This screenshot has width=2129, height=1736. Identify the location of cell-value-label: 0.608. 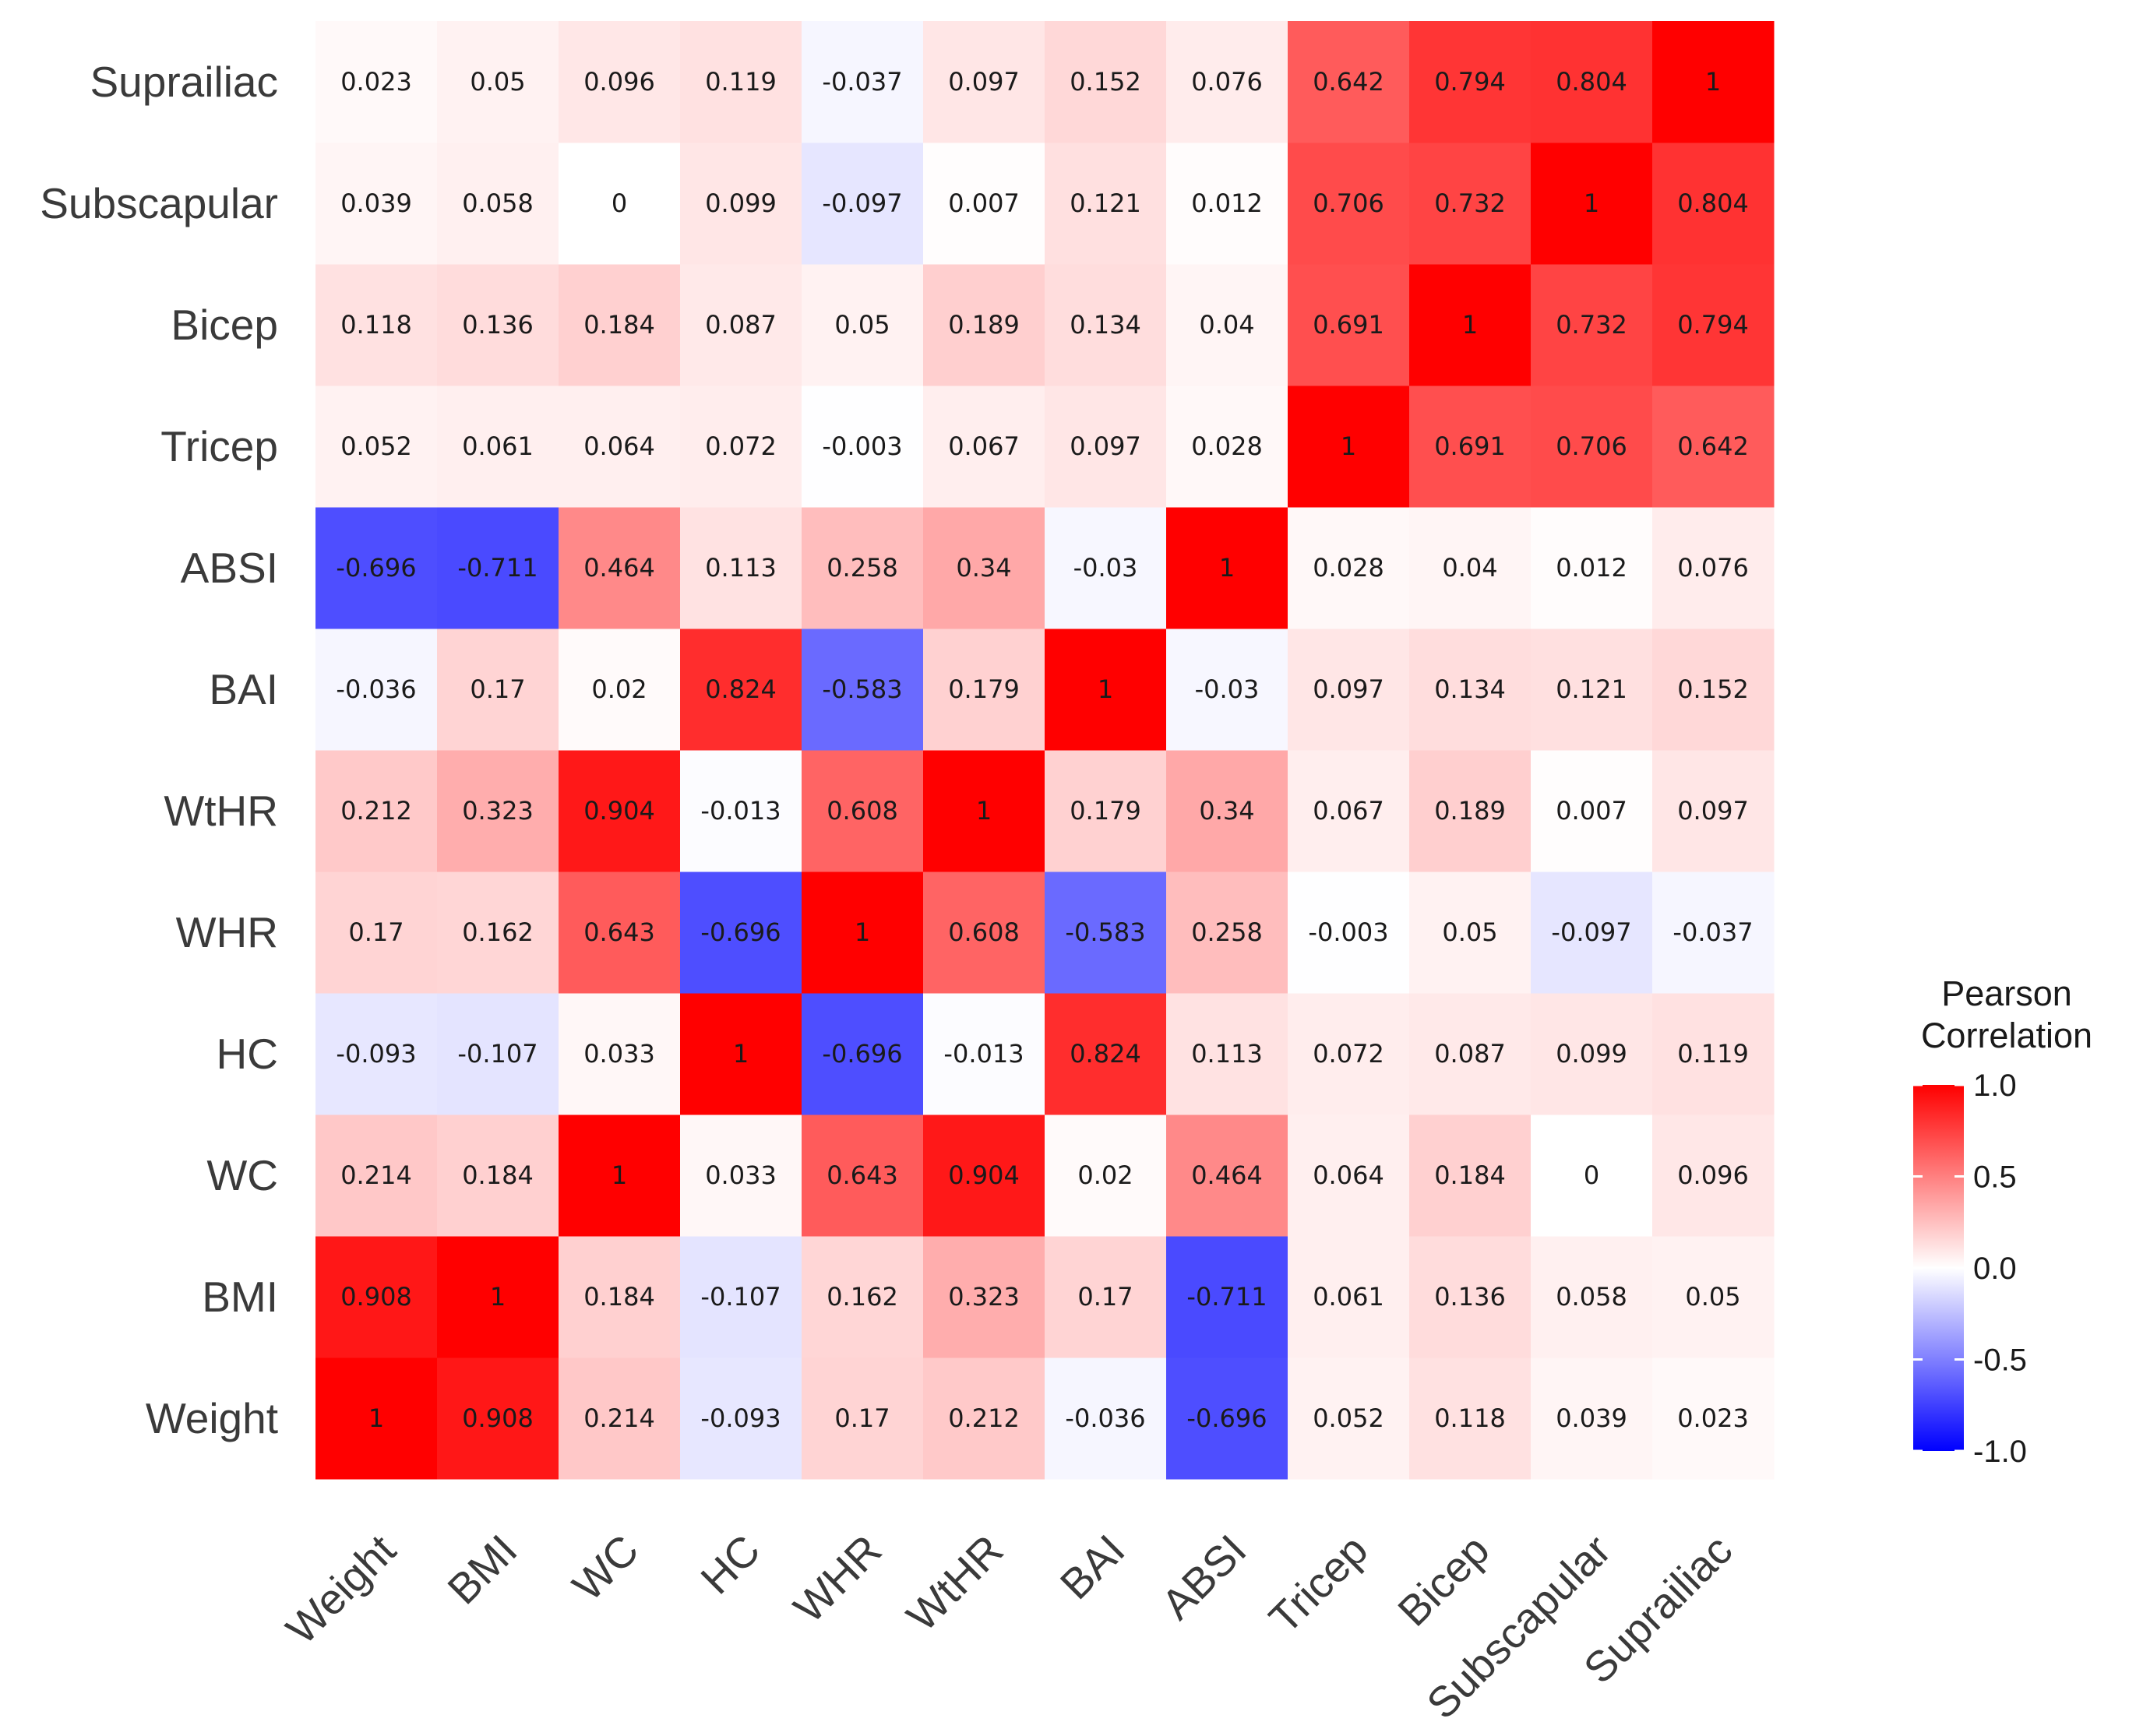
(984, 932).